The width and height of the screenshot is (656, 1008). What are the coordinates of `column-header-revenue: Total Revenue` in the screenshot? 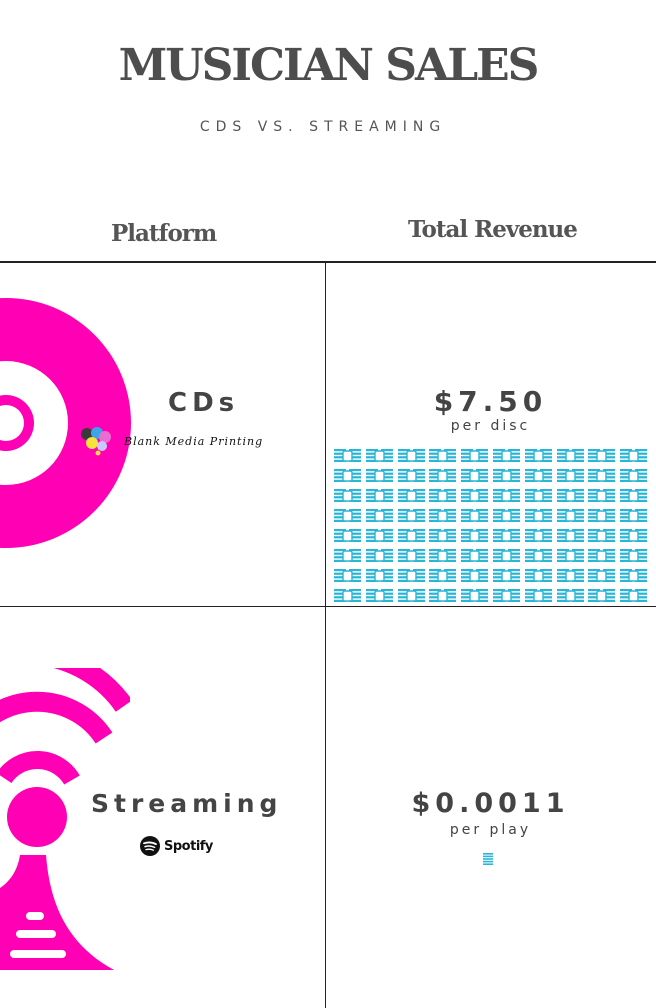 It's located at (493, 229).